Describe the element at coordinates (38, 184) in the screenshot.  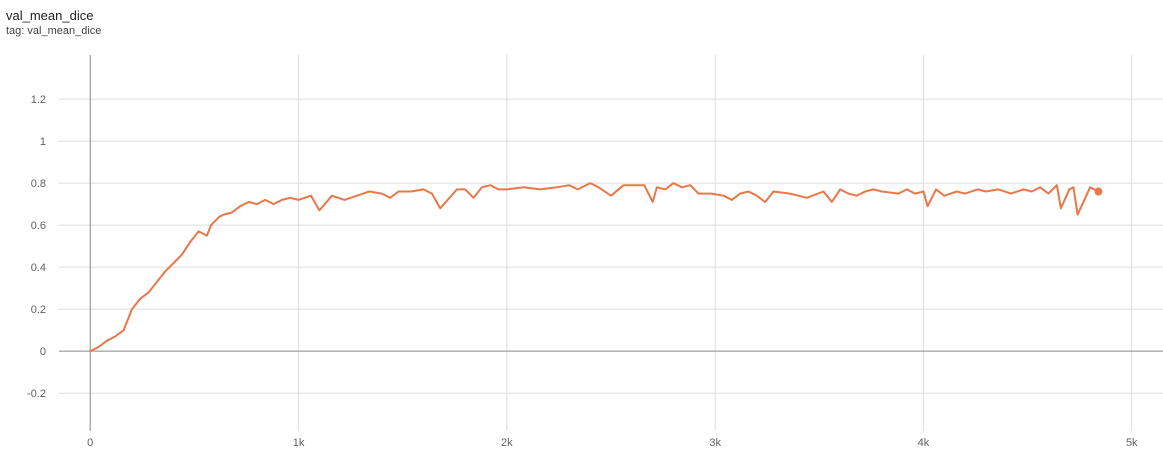
I see `y-tick-label: 0.8` at that location.